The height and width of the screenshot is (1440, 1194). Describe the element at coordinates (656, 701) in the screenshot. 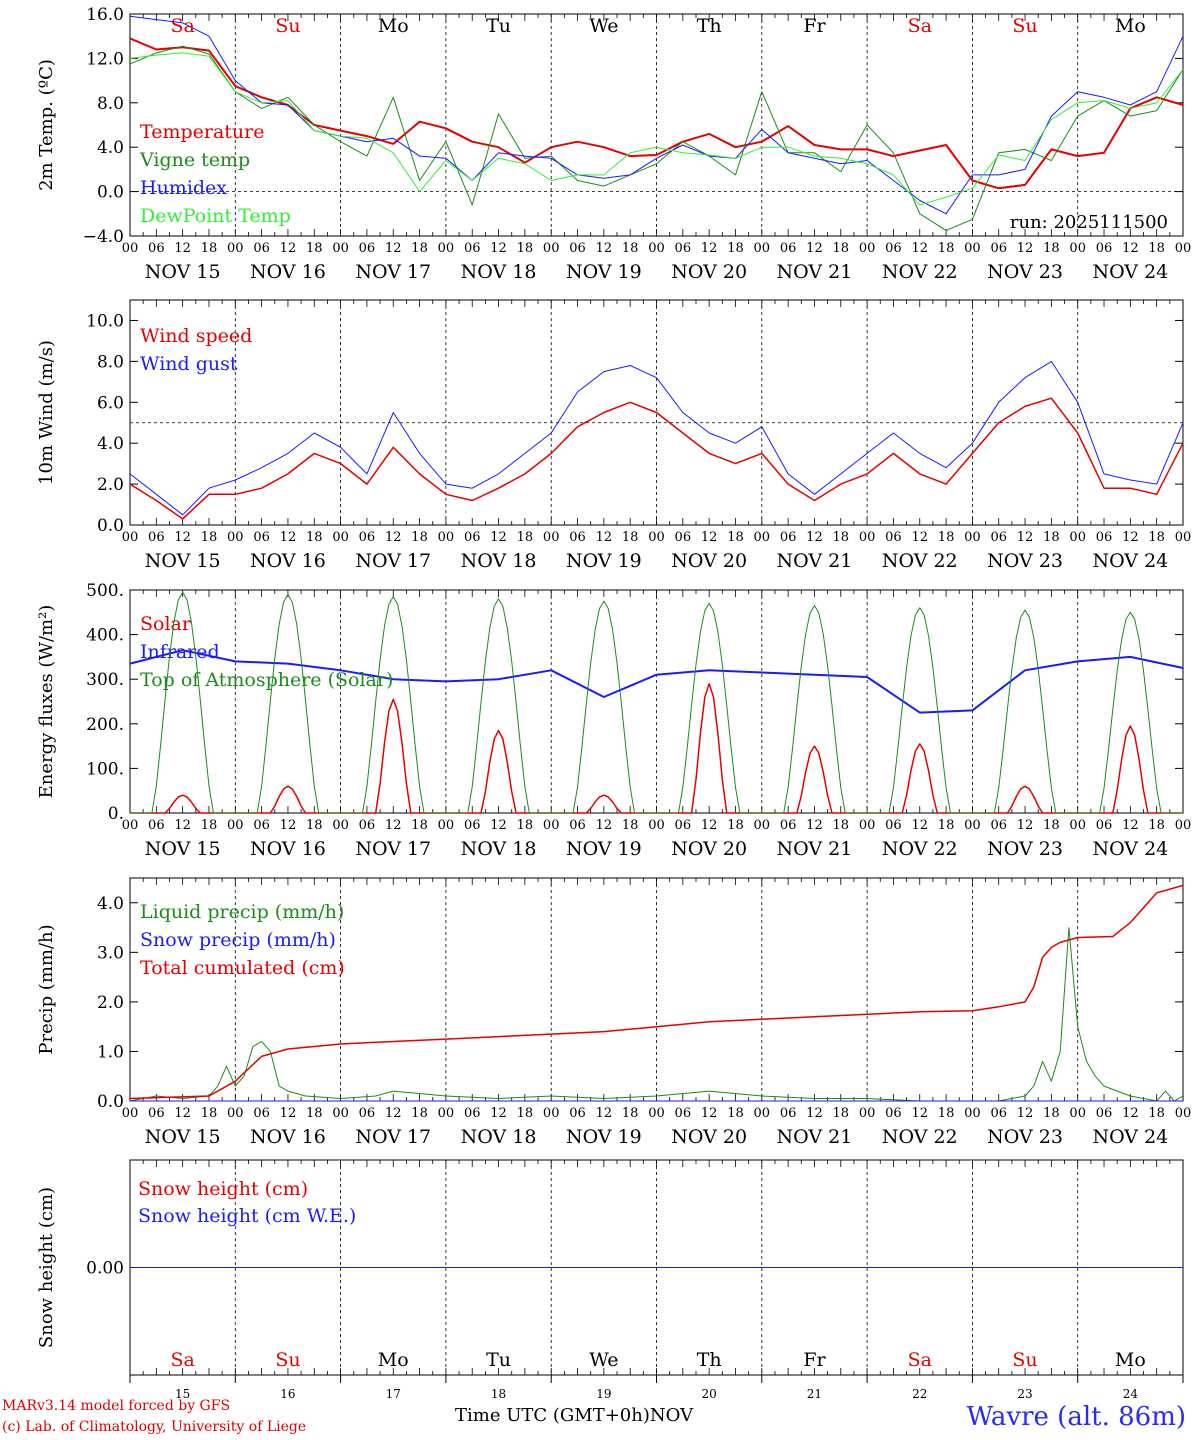

I see `plot-frame` at that location.